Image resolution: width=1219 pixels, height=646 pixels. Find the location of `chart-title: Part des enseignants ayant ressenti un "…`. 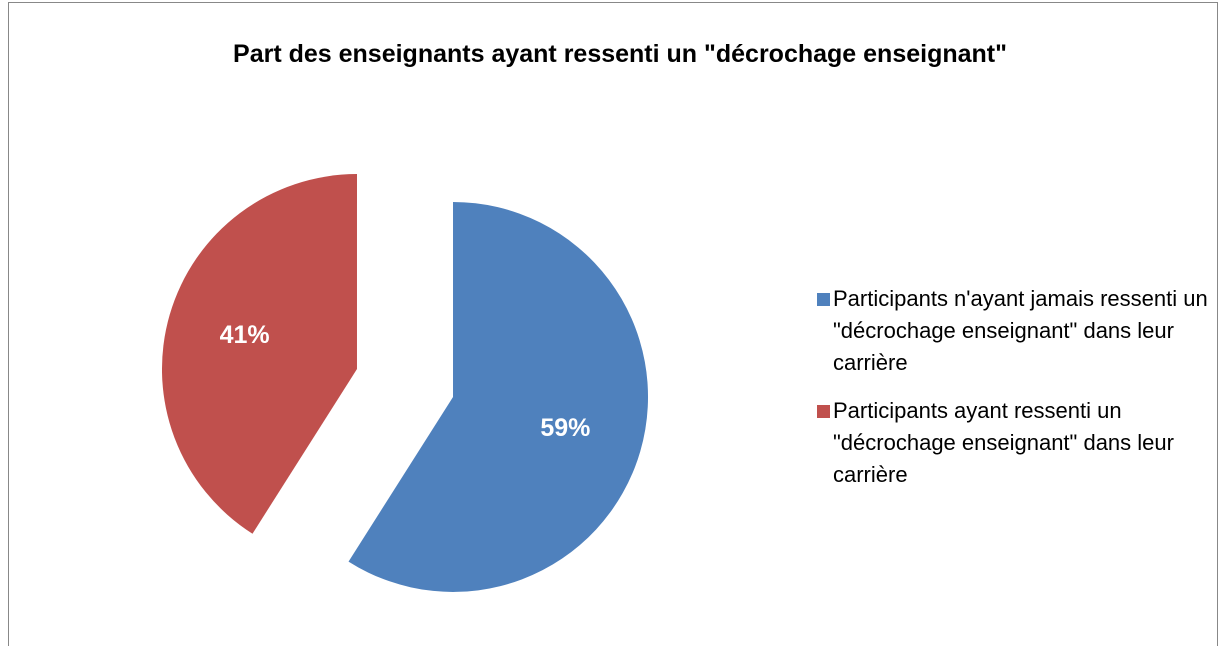

chart-title: Part des enseignants ayant ressenti un "… is located at coordinates (620, 54).